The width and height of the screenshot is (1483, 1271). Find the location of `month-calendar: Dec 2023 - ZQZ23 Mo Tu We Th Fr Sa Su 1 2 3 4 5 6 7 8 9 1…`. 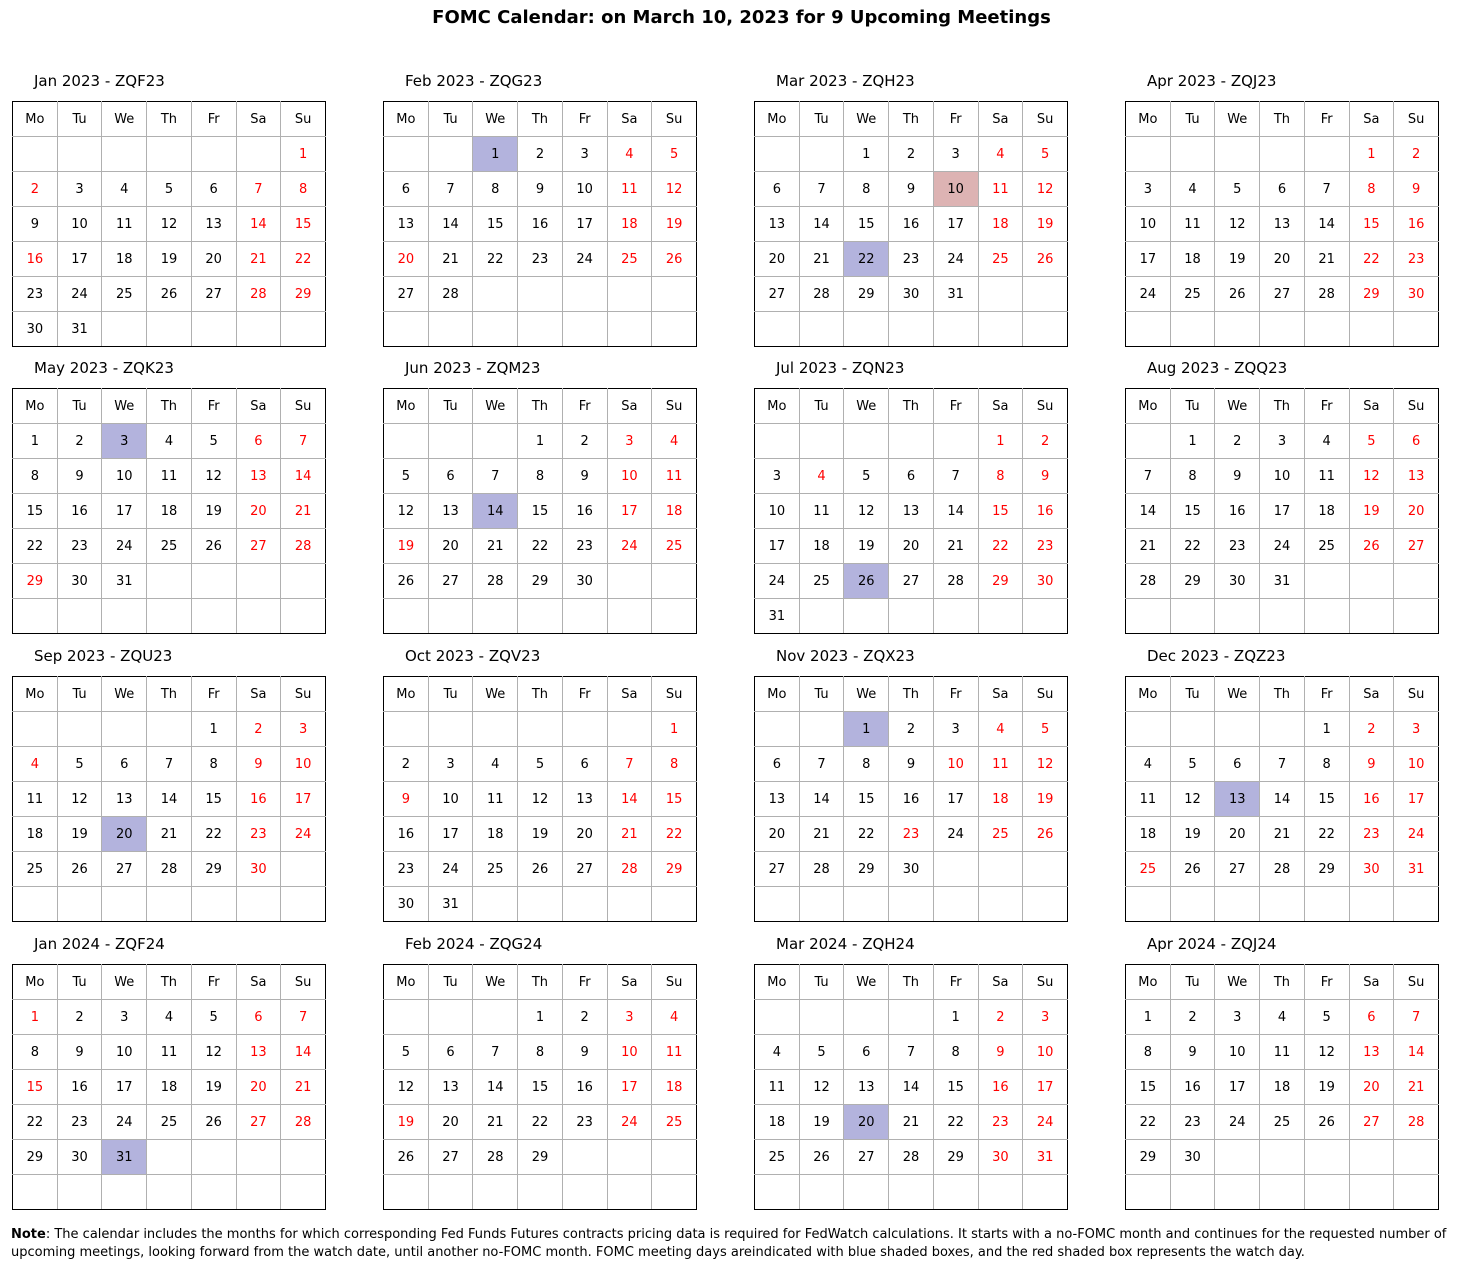

month-calendar: Dec 2023 - ZQZ23 Mo Tu We Th Fr Sa Su 1 2 3 4 5 6 7 8 9 1… is located at coordinates (1282, 806).